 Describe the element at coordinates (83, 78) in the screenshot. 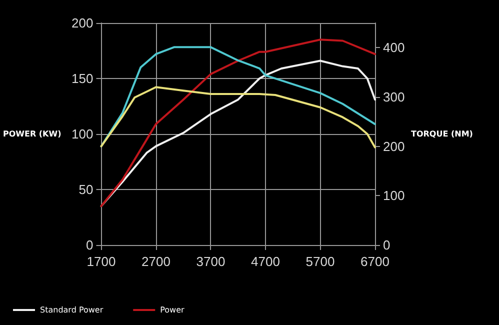

I see `y-tick-label: 150` at that location.